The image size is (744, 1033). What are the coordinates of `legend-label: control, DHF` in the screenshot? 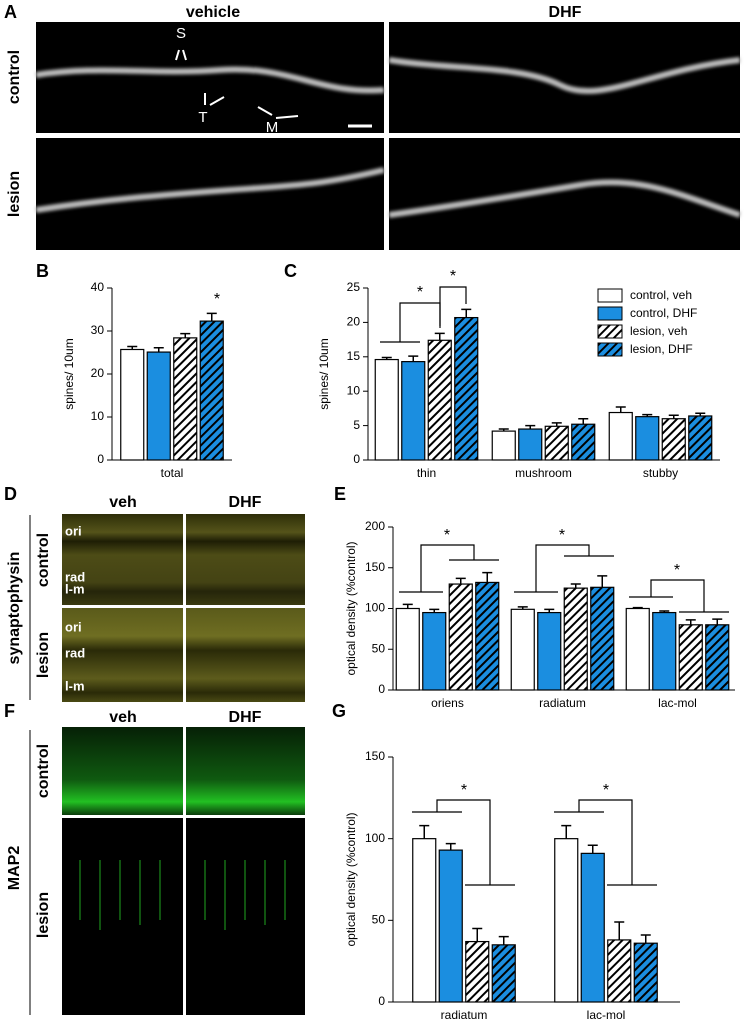 It's located at (663, 313).